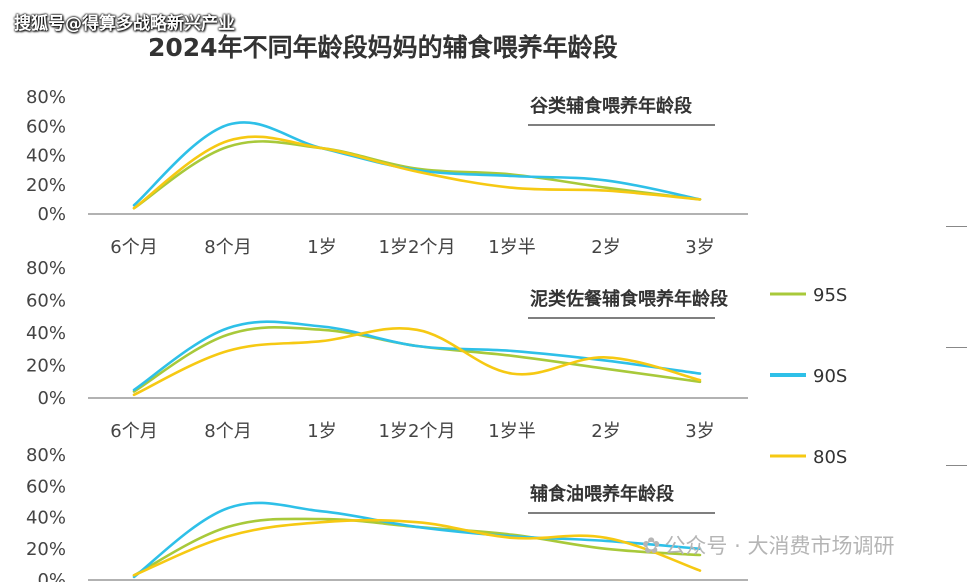 This screenshot has width=967, height=582. Describe the element at coordinates (124, 24) in the screenshot. I see `watermark-sohu: 搜狐号@得算多战略新兴产业` at that location.